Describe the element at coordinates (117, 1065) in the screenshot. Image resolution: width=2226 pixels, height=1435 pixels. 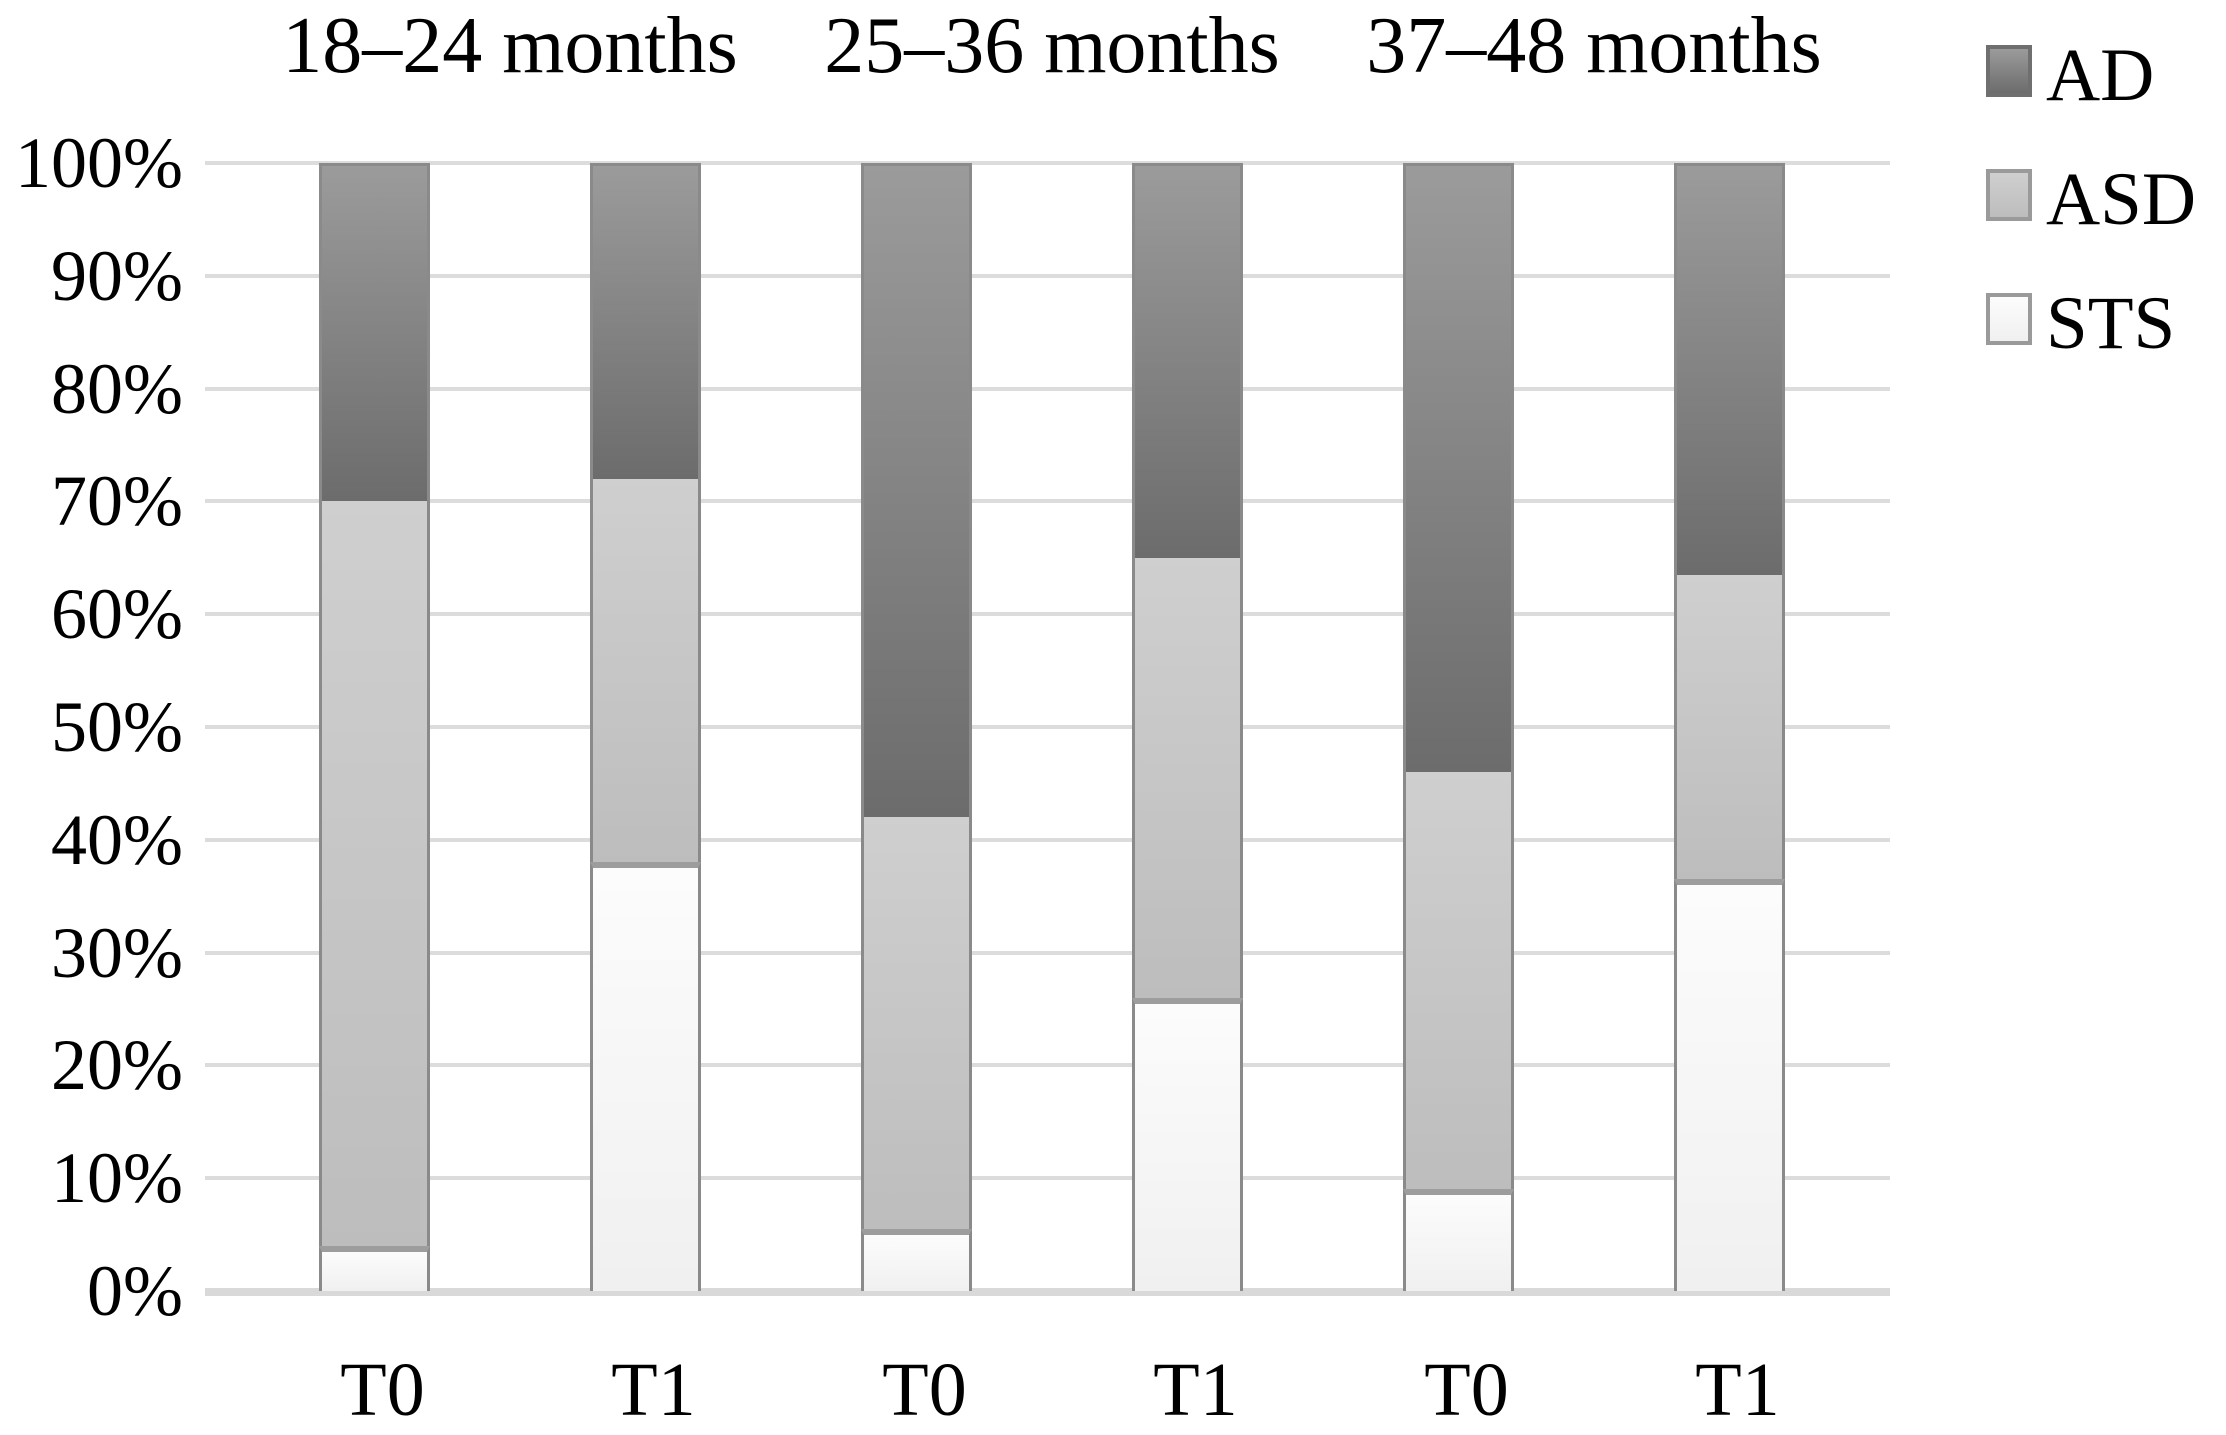
I see `y-tick-label: 20%` at that location.